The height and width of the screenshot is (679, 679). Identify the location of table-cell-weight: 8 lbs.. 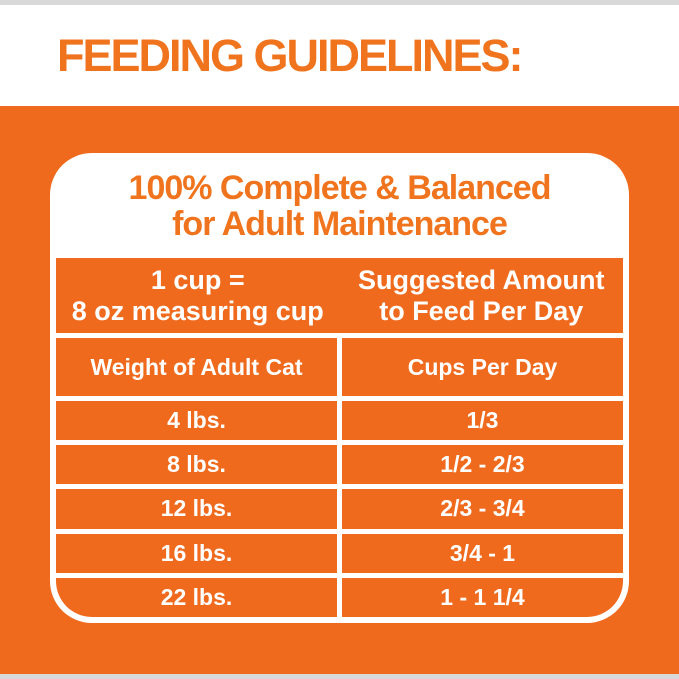
(196, 465).